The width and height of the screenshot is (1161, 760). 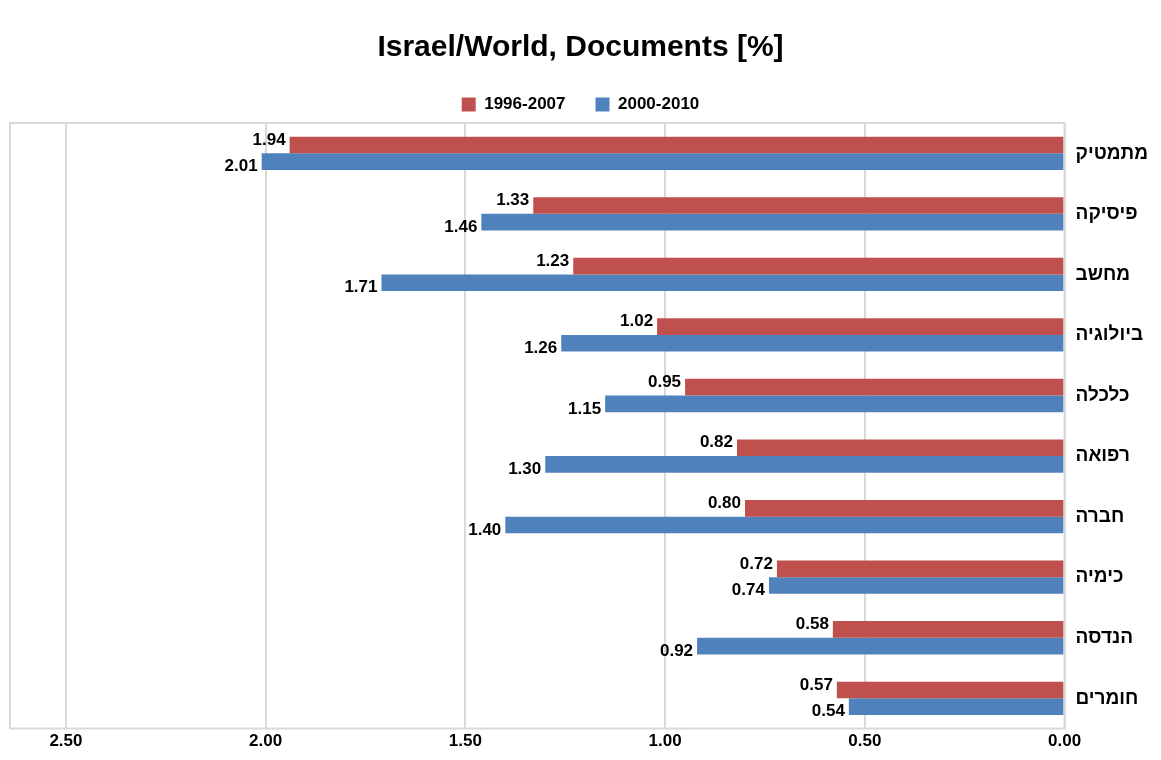 What do you see at coordinates (525, 104) in the screenshot?
I see `legend-label: 1996-2007` at bounding box center [525, 104].